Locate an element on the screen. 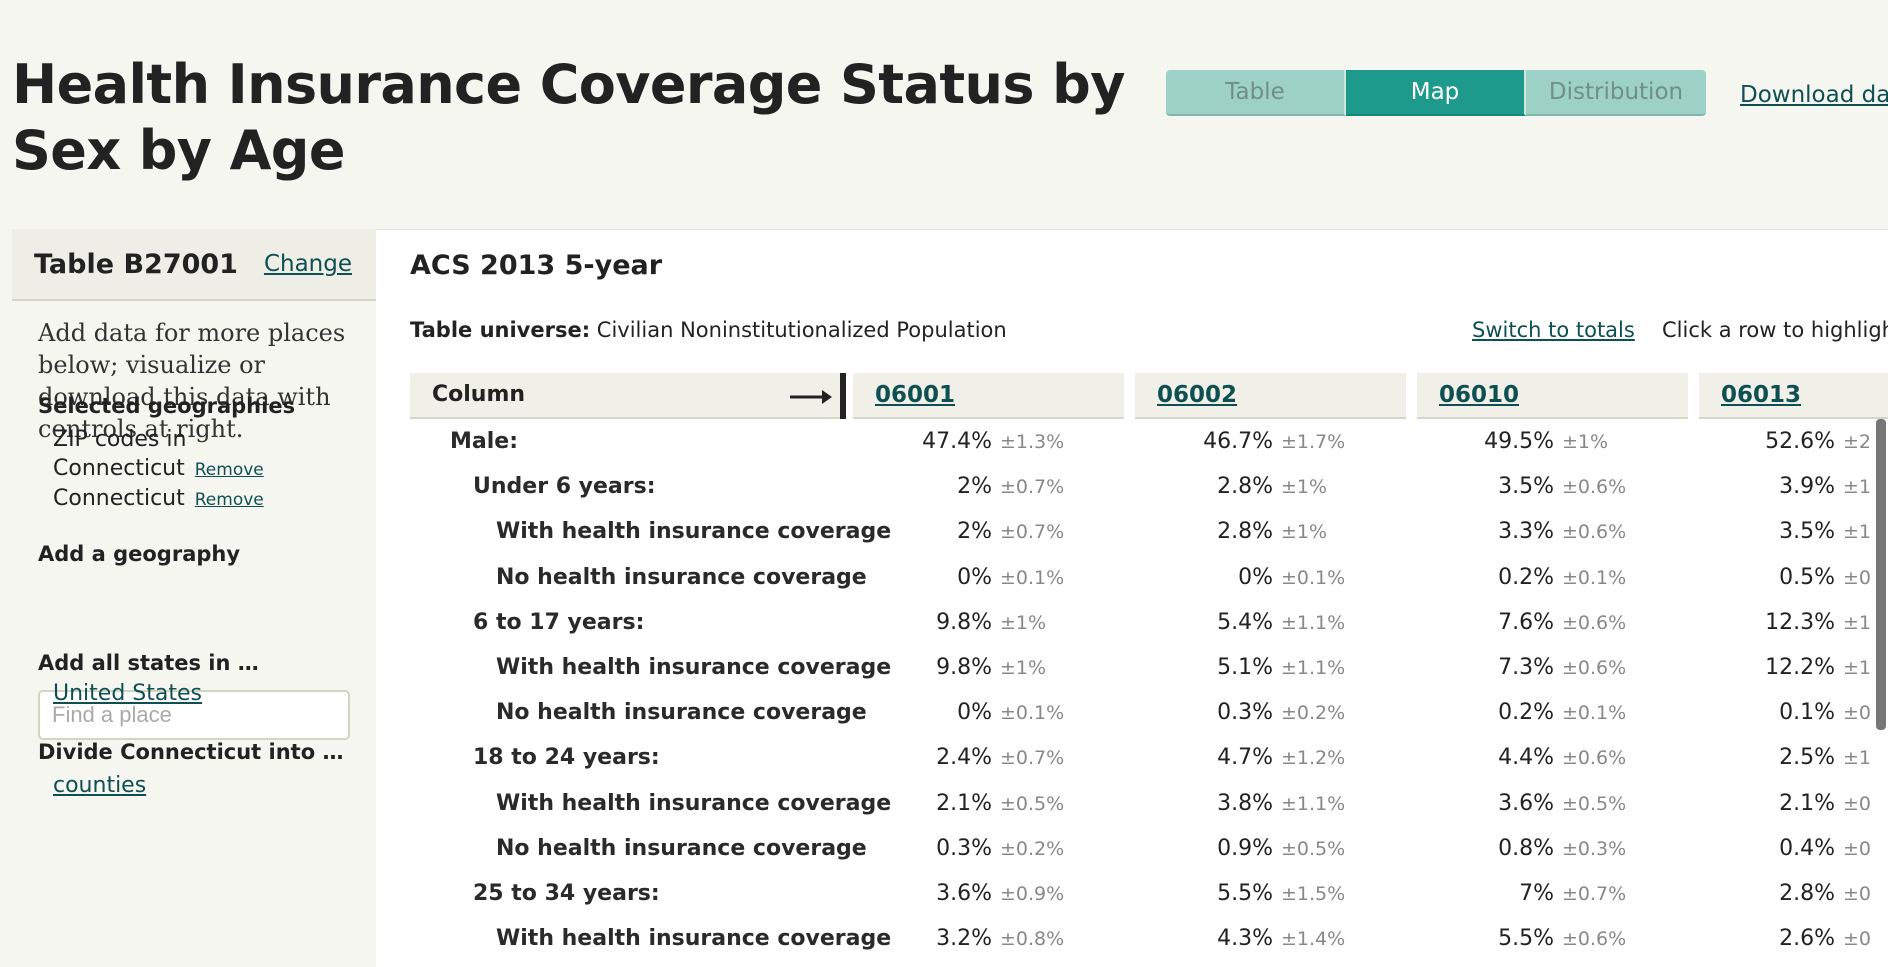  geography-header: 06002 is located at coordinates (1270, 396).